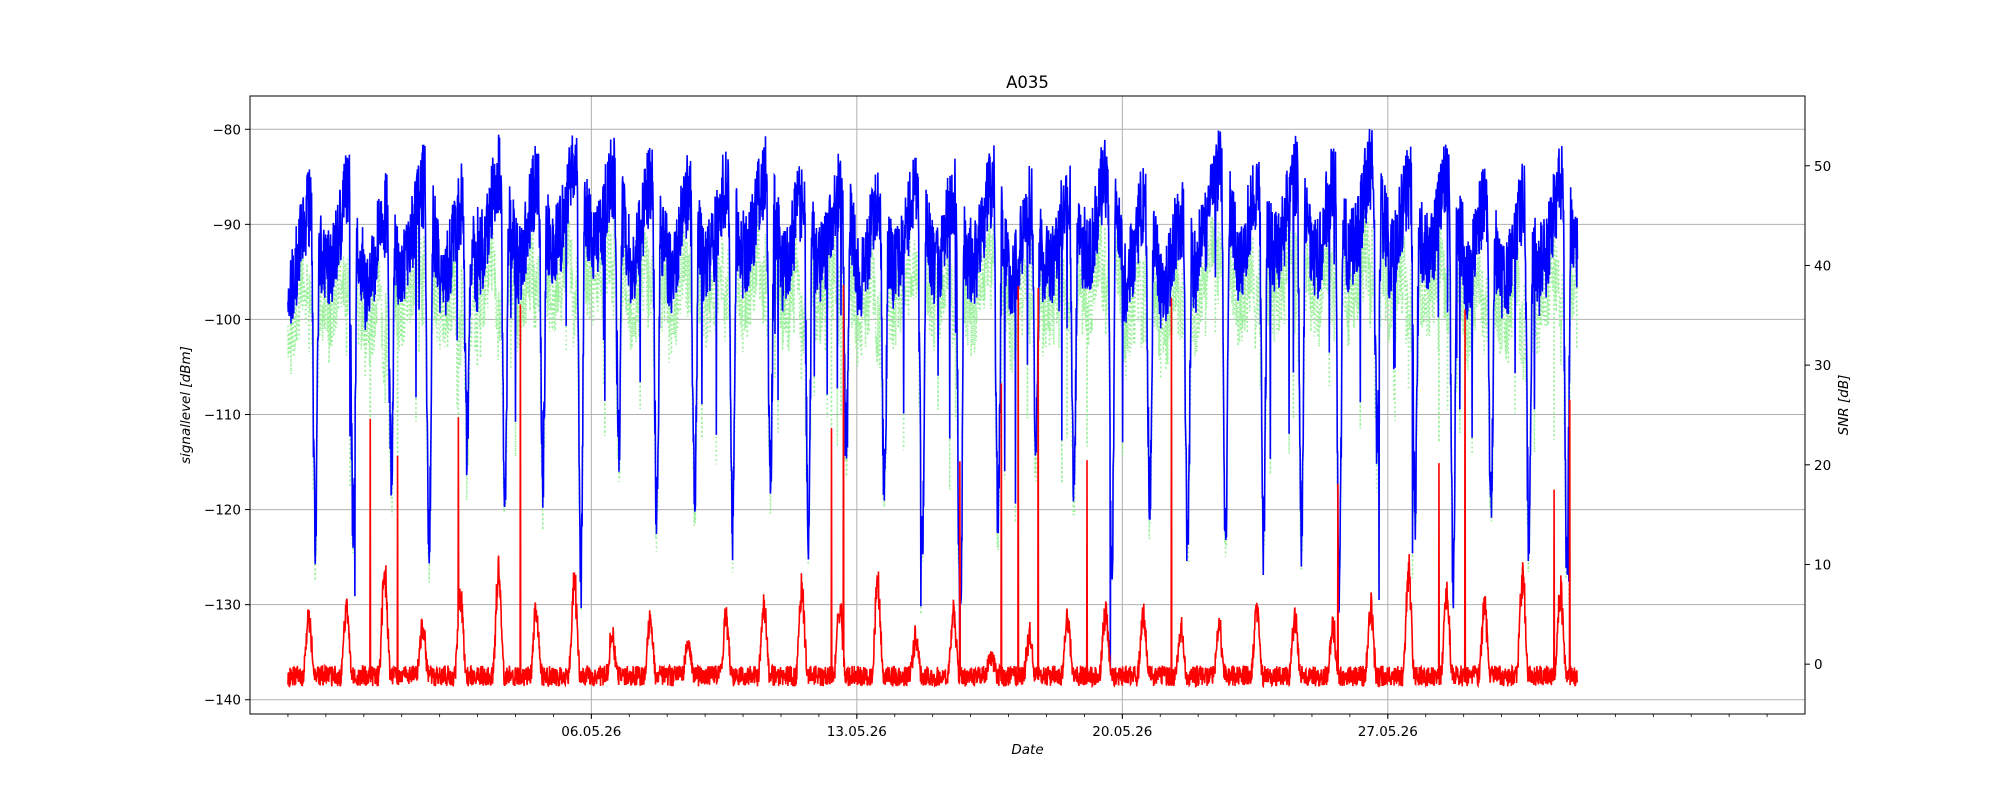 The width and height of the screenshot is (2000, 800). I want to click on x-tick-label: 13.05.26, so click(857, 732).